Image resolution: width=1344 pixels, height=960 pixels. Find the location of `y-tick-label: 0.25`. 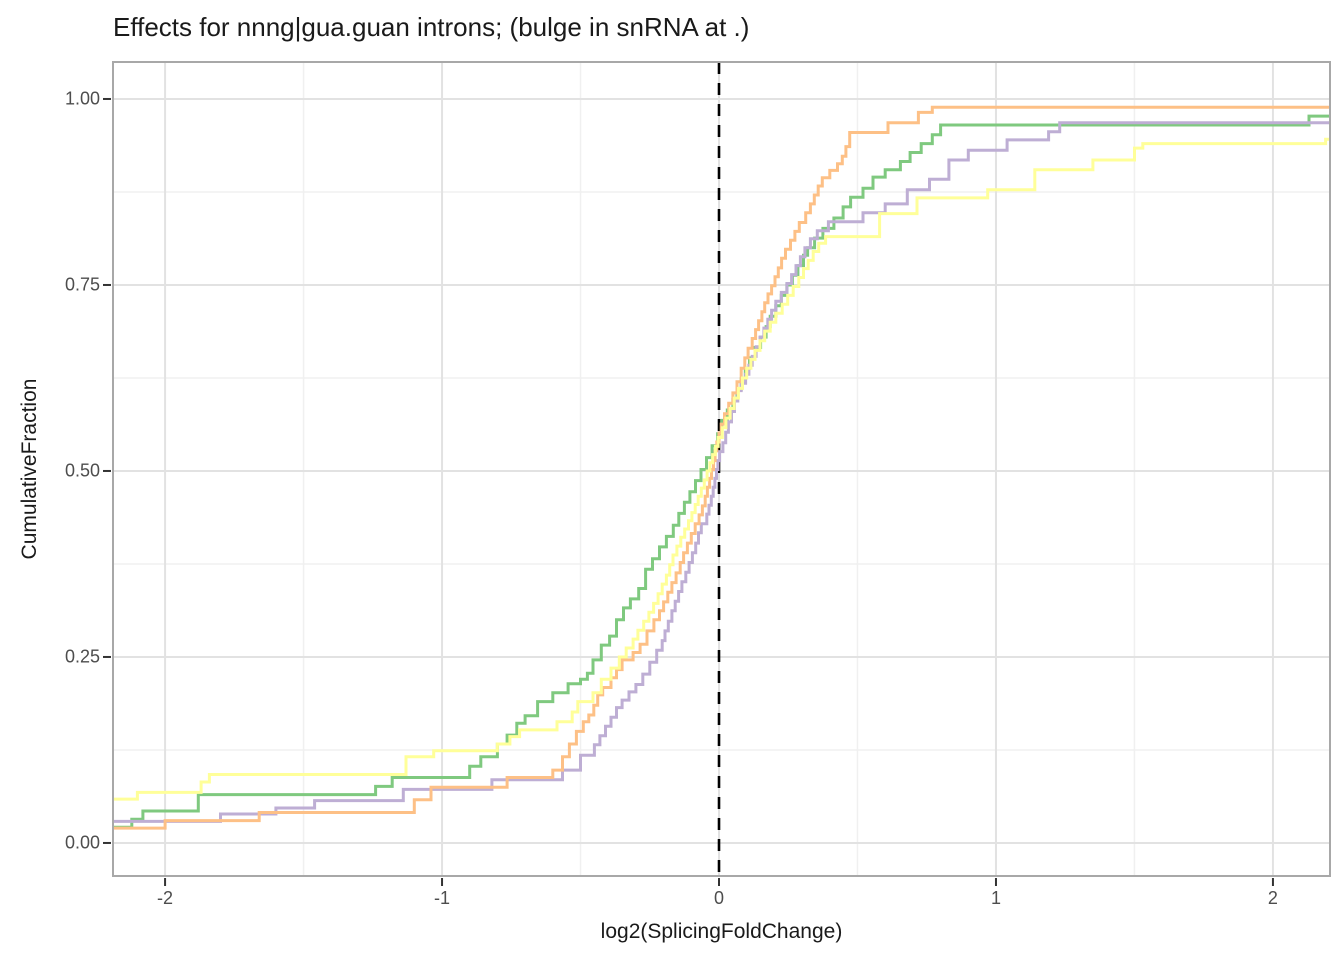

y-tick-label: 0.25 is located at coordinates (82, 656).